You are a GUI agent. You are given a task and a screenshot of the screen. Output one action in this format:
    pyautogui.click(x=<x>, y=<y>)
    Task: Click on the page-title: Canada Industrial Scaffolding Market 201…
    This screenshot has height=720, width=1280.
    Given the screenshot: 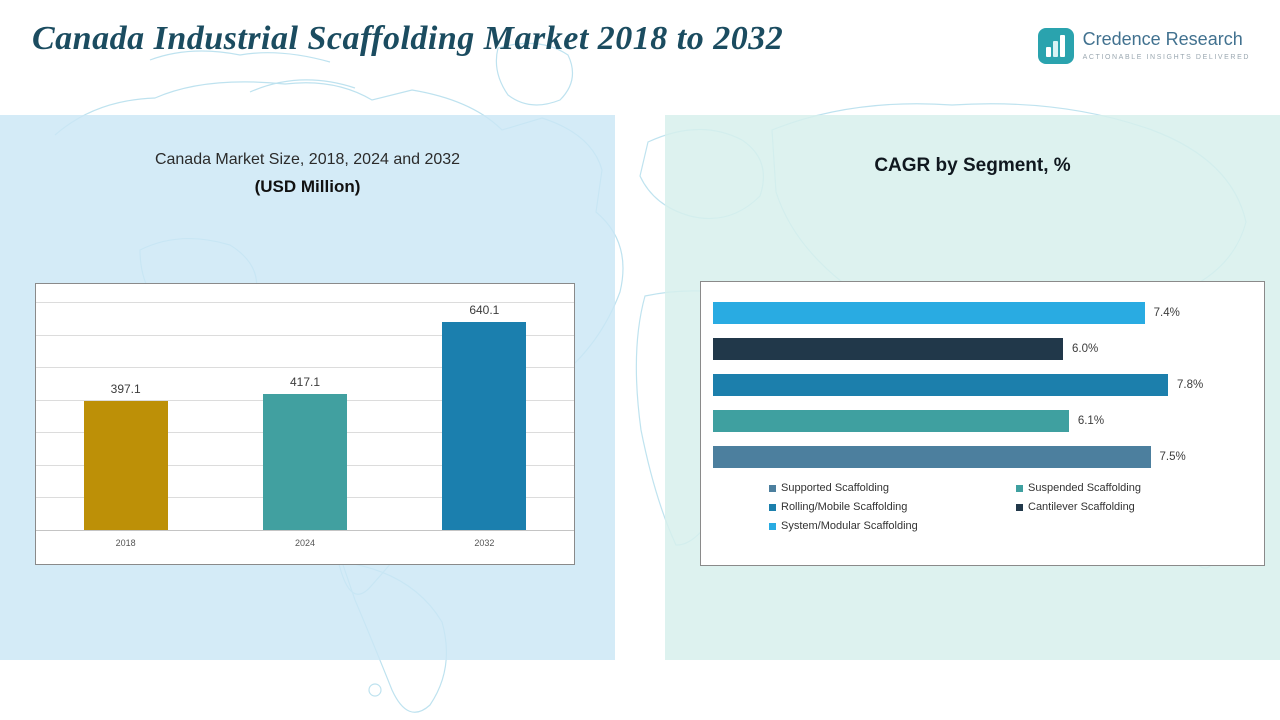 What is the action you would take?
    pyautogui.click(x=408, y=38)
    